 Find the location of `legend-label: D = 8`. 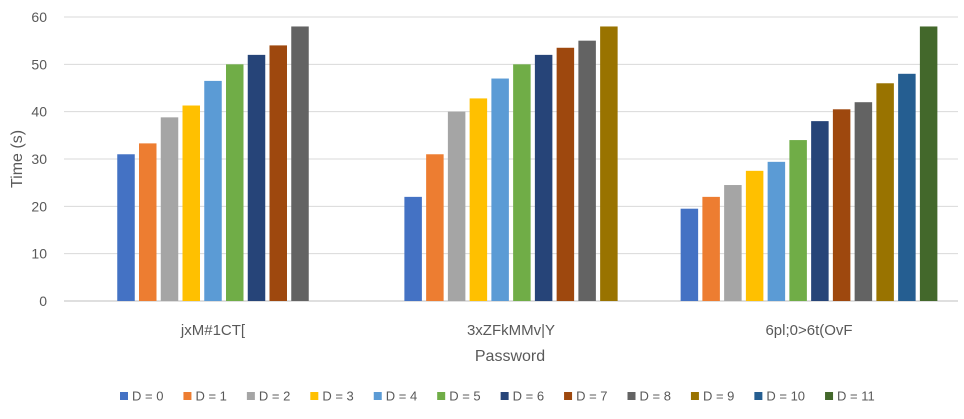

legend-label: D = 8 is located at coordinates (655, 396).